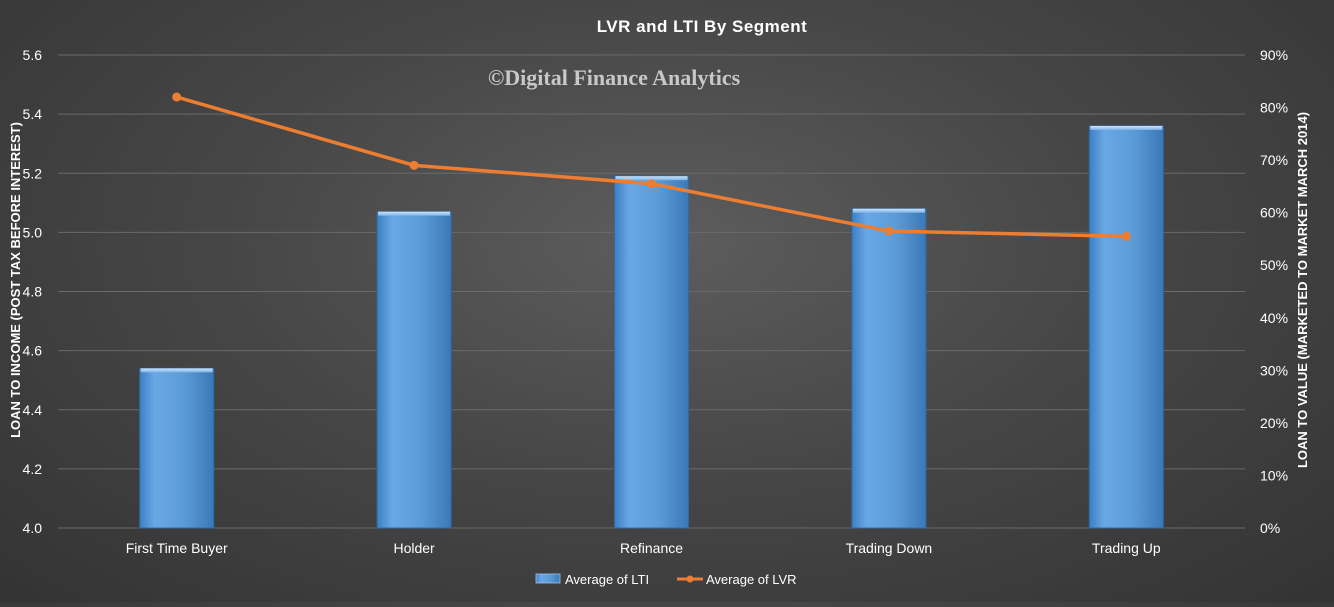  What do you see at coordinates (702, 26) in the screenshot?
I see `chart-title: LVR and LTI By Segment` at bounding box center [702, 26].